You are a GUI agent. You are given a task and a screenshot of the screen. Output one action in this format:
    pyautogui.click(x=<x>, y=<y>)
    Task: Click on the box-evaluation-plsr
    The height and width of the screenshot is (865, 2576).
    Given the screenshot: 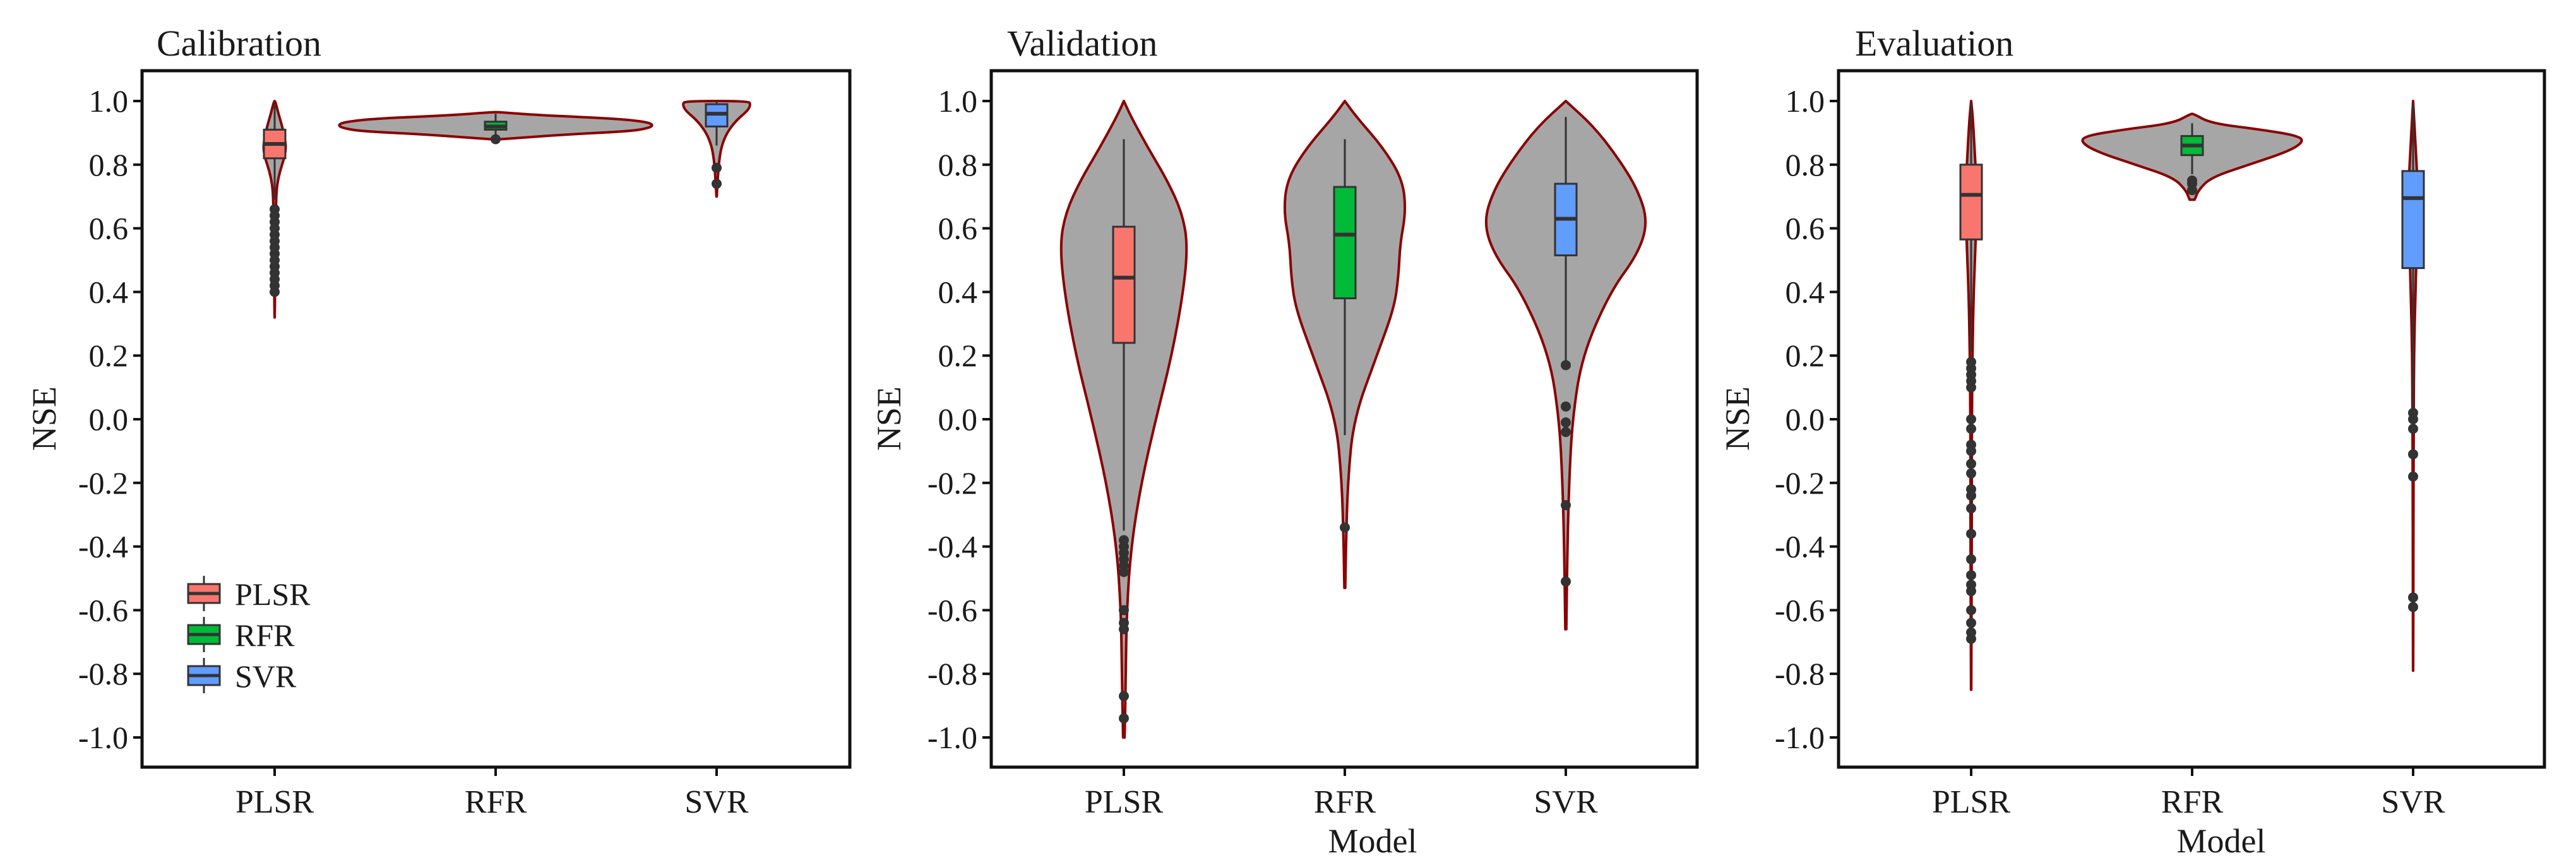 What is the action you would take?
    pyautogui.click(x=1971, y=202)
    